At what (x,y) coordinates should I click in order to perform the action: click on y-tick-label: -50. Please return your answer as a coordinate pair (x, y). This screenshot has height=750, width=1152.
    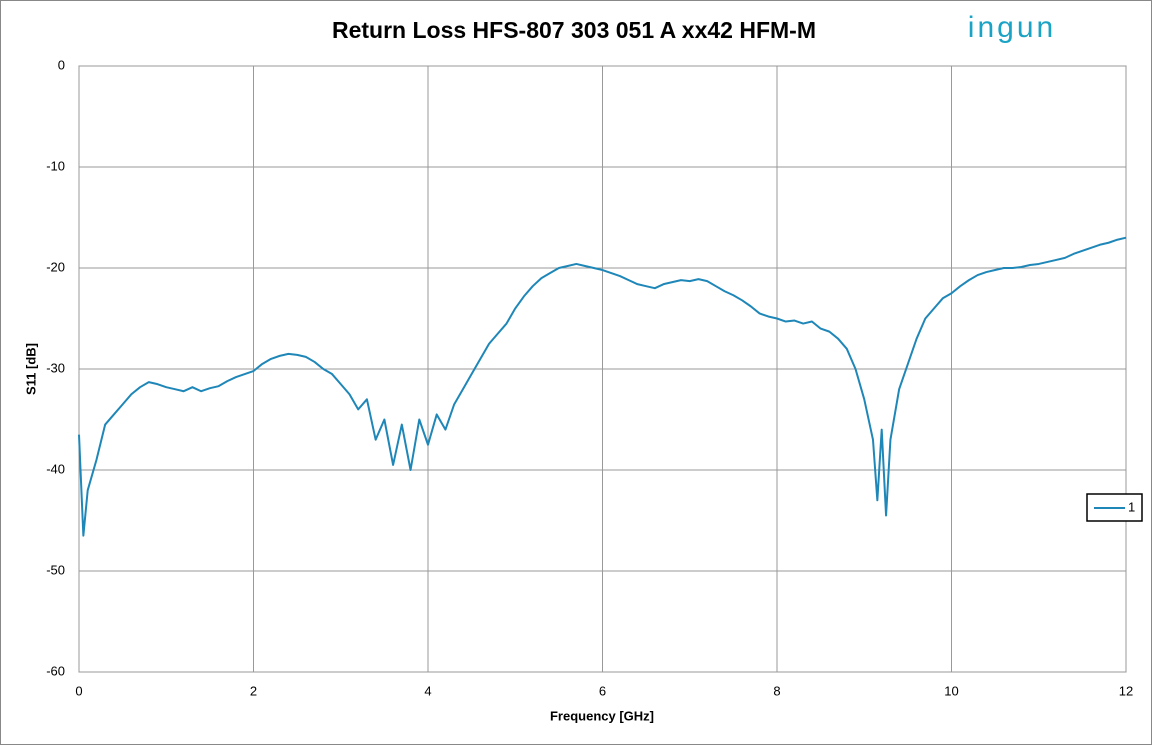
    Looking at the image, I should click on (55, 569).